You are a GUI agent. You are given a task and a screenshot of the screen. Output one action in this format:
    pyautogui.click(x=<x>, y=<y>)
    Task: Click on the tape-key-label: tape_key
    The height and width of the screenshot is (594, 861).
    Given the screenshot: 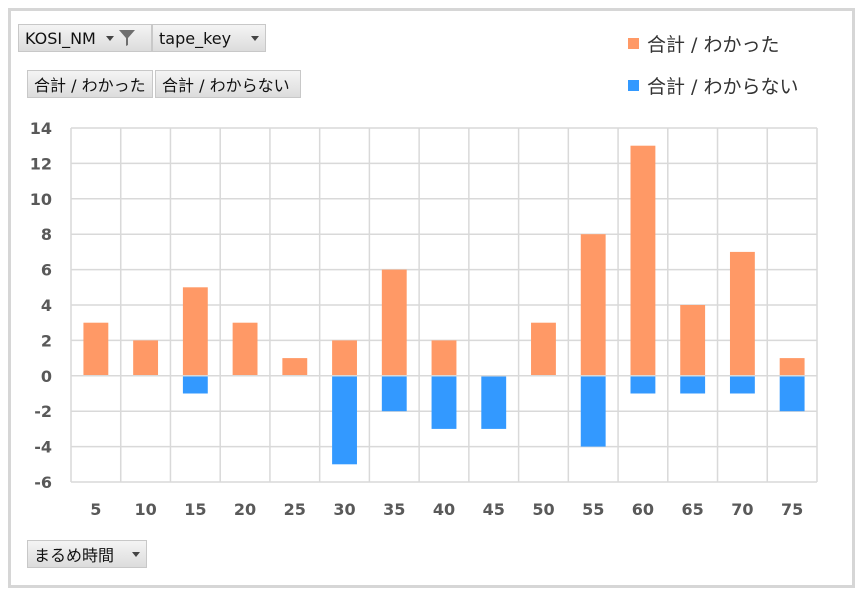 What is the action you would take?
    pyautogui.click(x=195, y=38)
    